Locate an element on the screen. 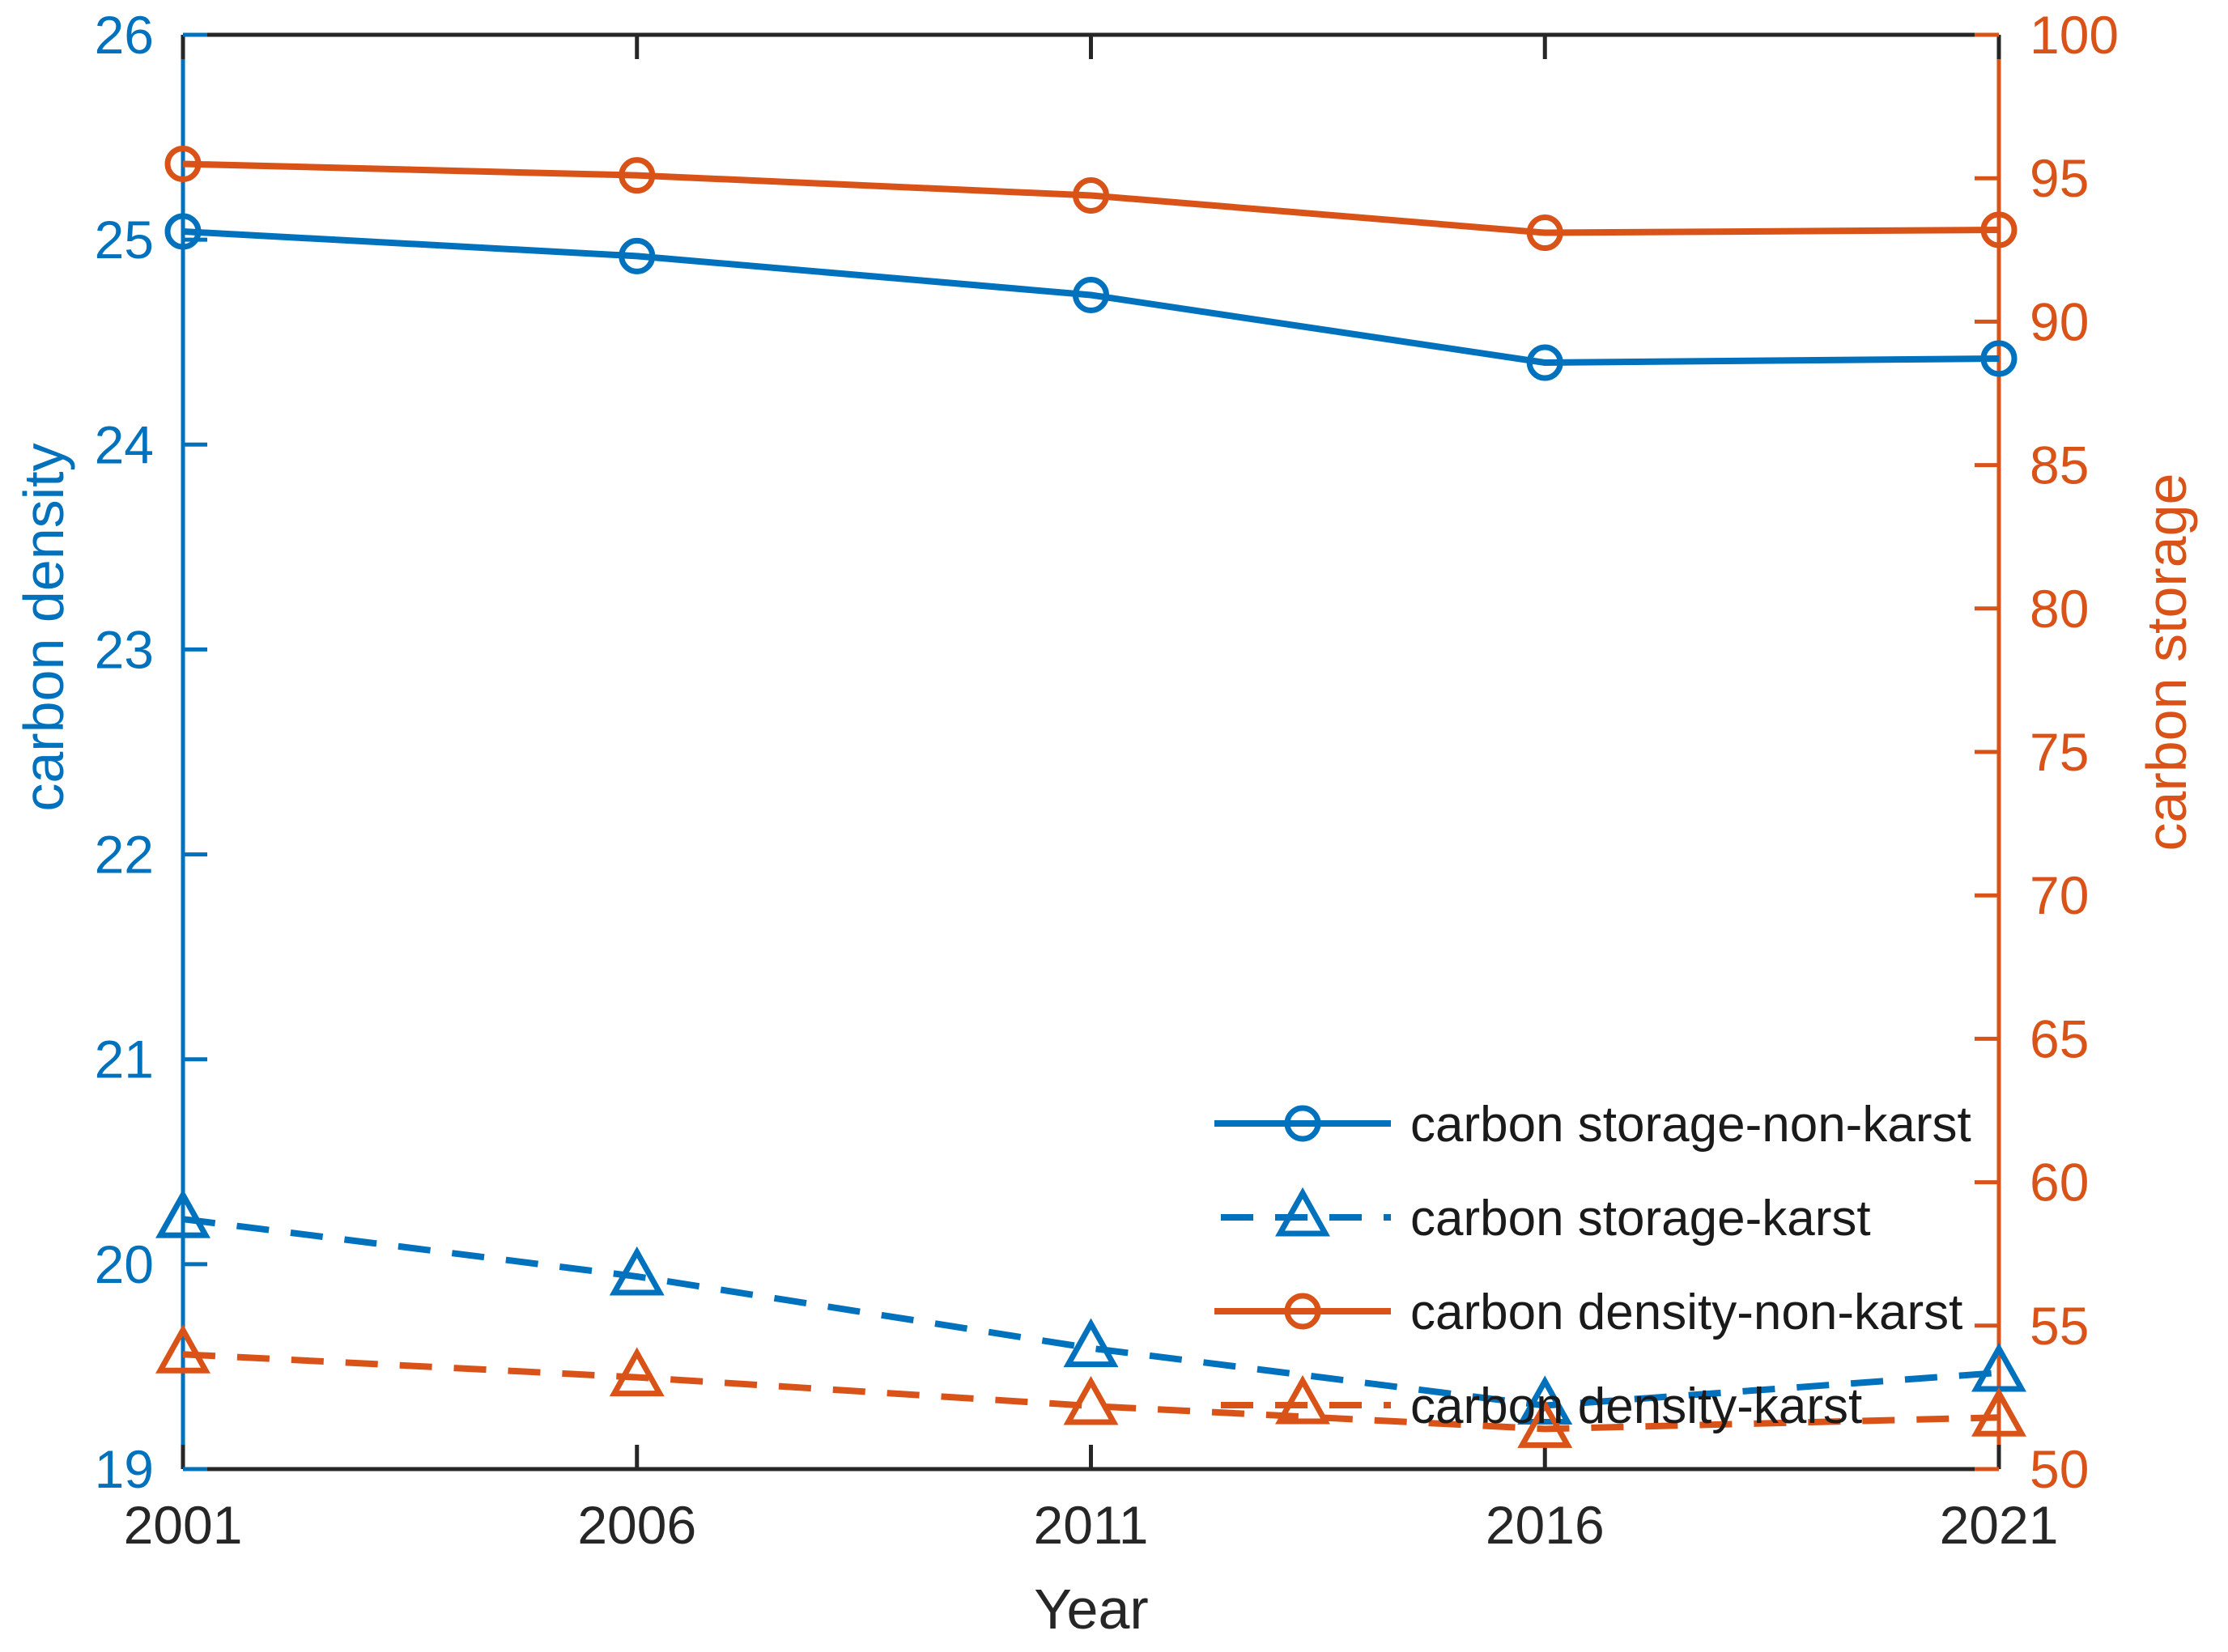 The width and height of the screenshot is (2228, 1652). right-tick-label: 60 is located at coordinates (2059, 1183).